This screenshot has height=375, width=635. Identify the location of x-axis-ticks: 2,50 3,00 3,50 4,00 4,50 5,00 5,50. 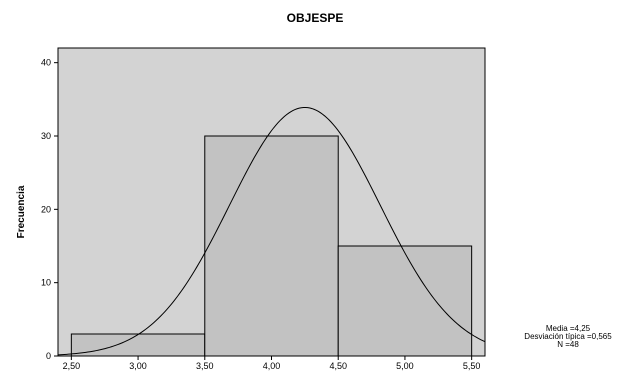
(272, 363).